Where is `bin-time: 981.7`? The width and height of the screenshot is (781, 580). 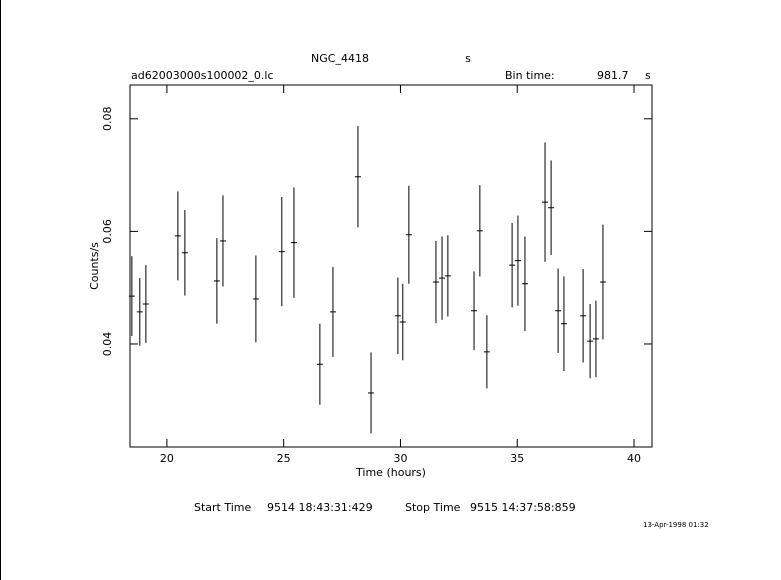 bin-time: 981.7 is located at coordinates (613, 75).